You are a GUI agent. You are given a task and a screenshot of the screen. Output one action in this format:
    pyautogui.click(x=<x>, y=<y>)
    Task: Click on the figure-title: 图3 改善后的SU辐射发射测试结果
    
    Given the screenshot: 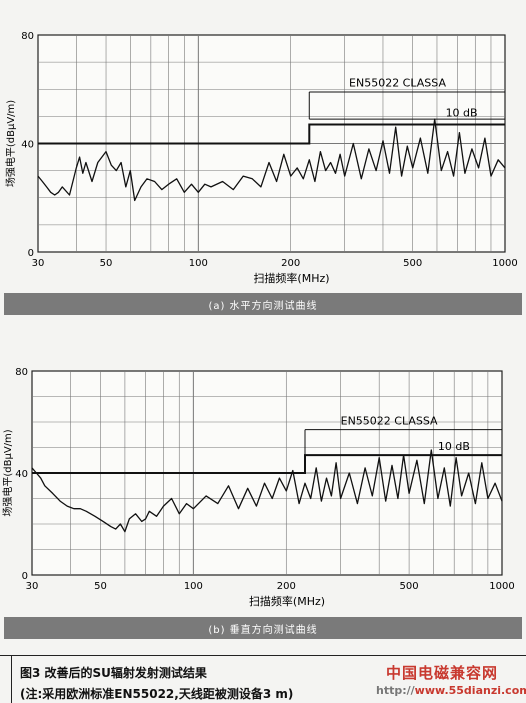 What is the action you would take?
    pyautogui.click(x=113, y=673)
    